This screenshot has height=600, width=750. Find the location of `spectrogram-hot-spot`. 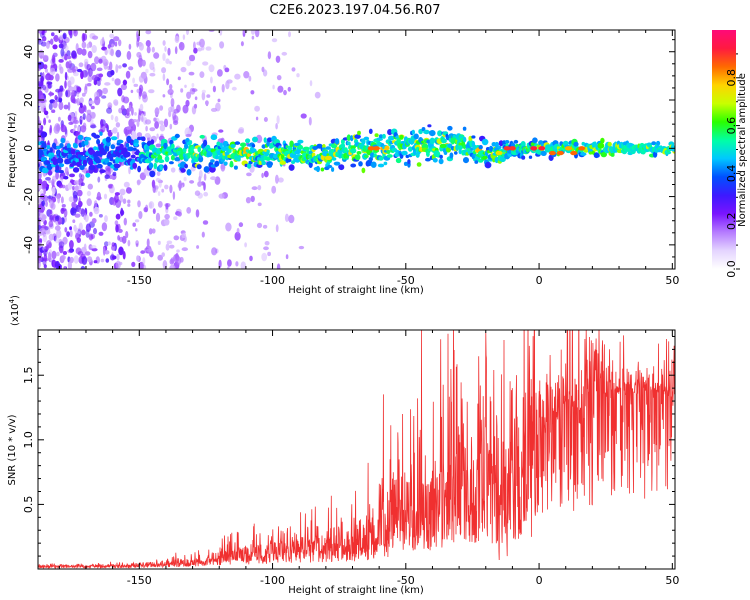

spectrogram-hot-spot is located at coordinates (376, 148).